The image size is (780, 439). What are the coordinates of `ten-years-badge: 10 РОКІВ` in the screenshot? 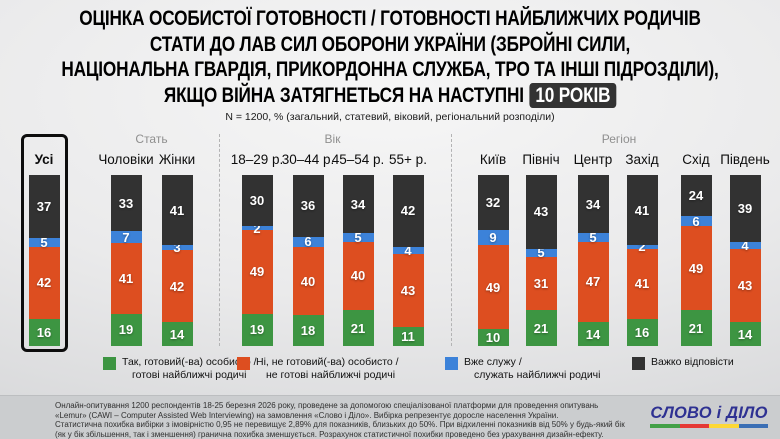 It's located at (573, 95).